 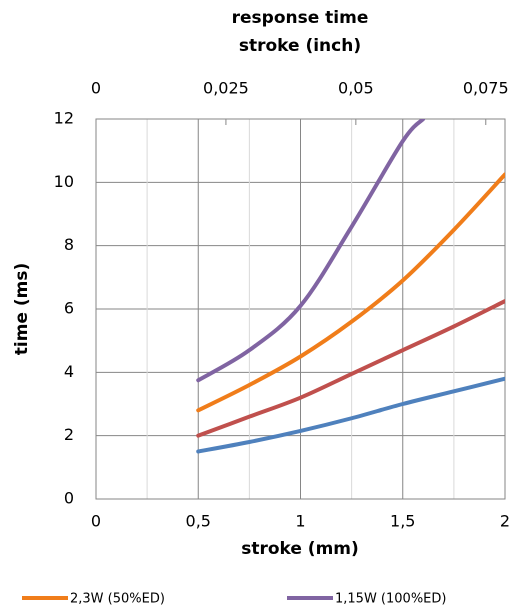 What do you see at coordinates (402, 521) in the screenshot?
I see `x-tick-label: 1,5` at bounding box center [402, 521].